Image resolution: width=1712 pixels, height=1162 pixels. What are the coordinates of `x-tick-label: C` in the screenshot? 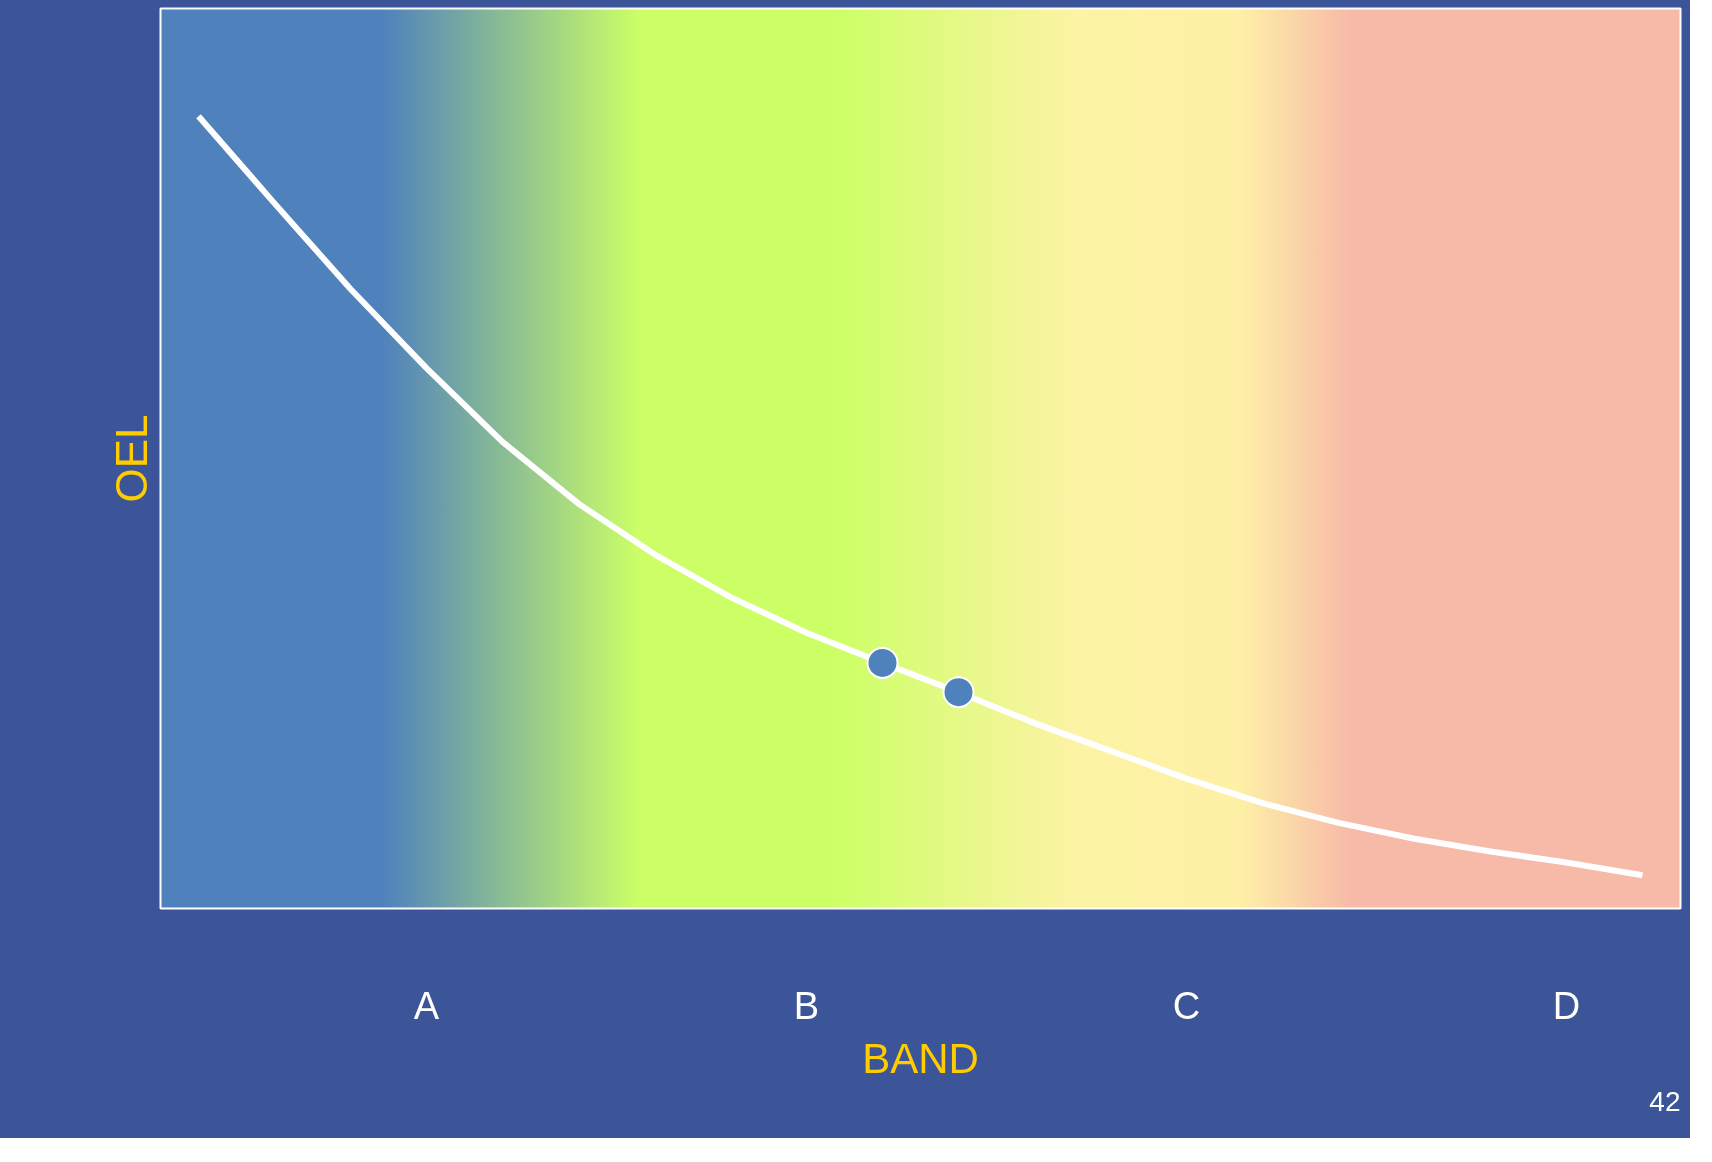 It's located at (1186, 1005).